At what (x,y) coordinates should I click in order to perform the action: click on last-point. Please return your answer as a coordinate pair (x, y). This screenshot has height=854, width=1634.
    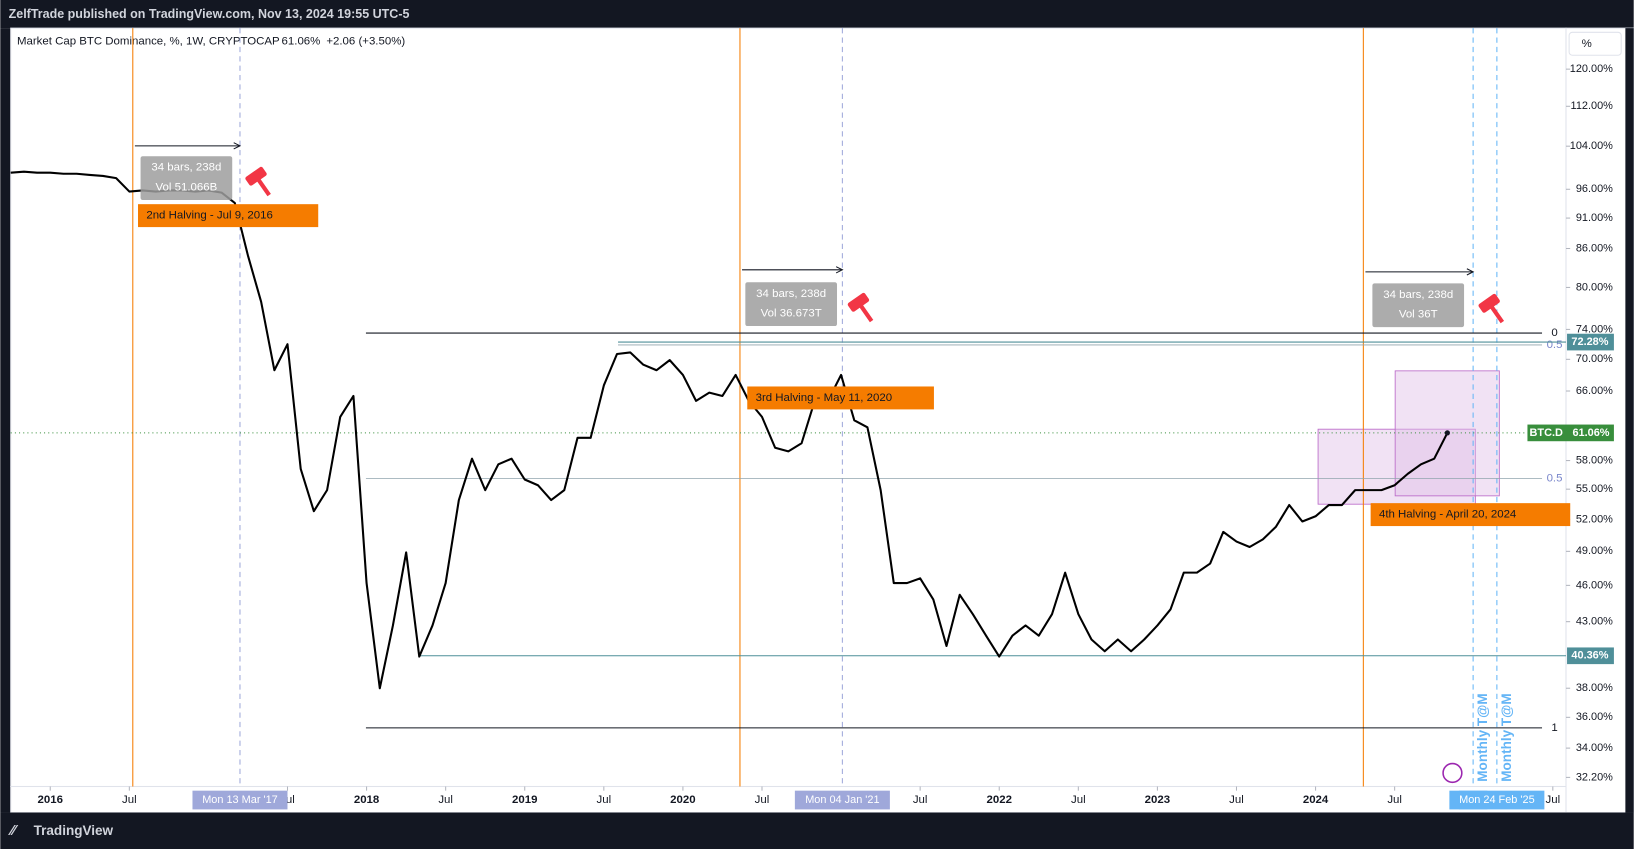
    Looking at the image, I should click on (1447, 433).